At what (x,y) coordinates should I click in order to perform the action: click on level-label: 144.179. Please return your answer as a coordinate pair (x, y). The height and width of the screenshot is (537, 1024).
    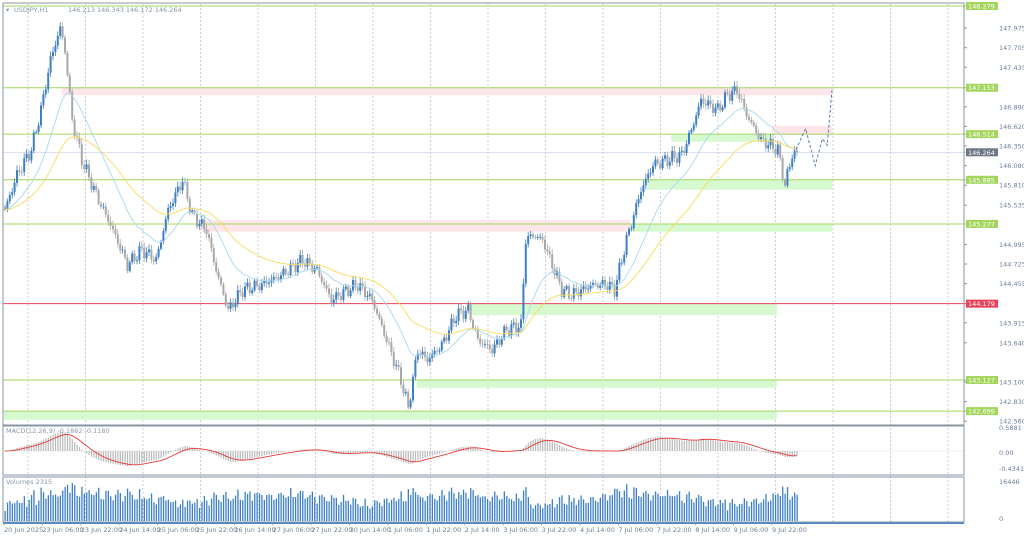
    Looking at the image, I should click on (981, 304).